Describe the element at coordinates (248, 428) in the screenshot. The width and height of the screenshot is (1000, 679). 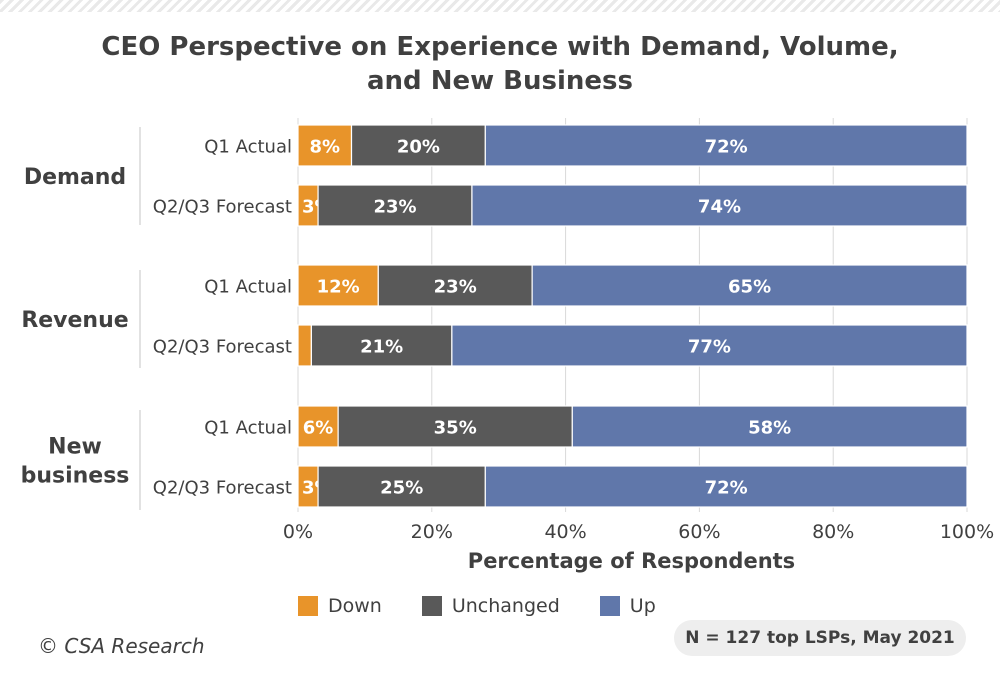
I see `row-label-4: Q1 Actual` at that location.